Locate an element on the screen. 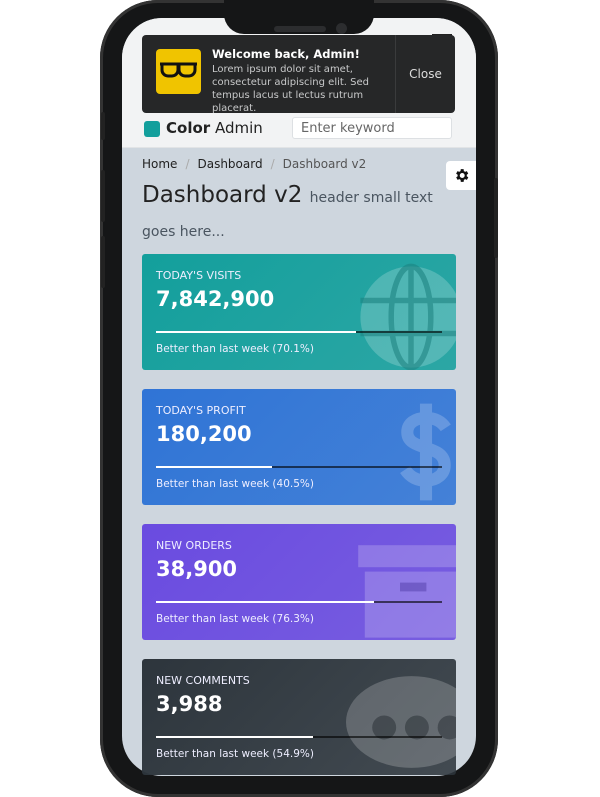  stat-label: TODAY'S VISITS is located at coordinates (199, 275).